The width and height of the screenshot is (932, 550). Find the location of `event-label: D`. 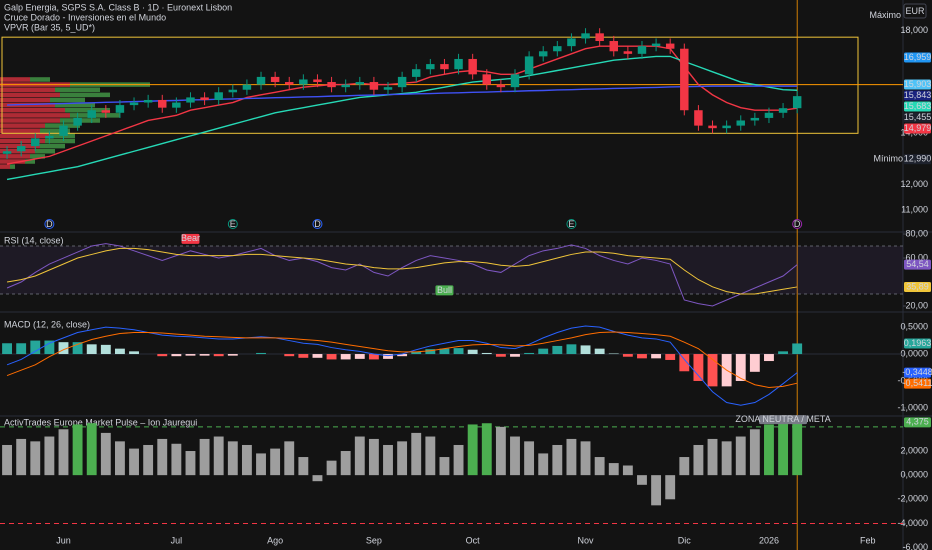

event-label: D is located at coordinates (317, 224).